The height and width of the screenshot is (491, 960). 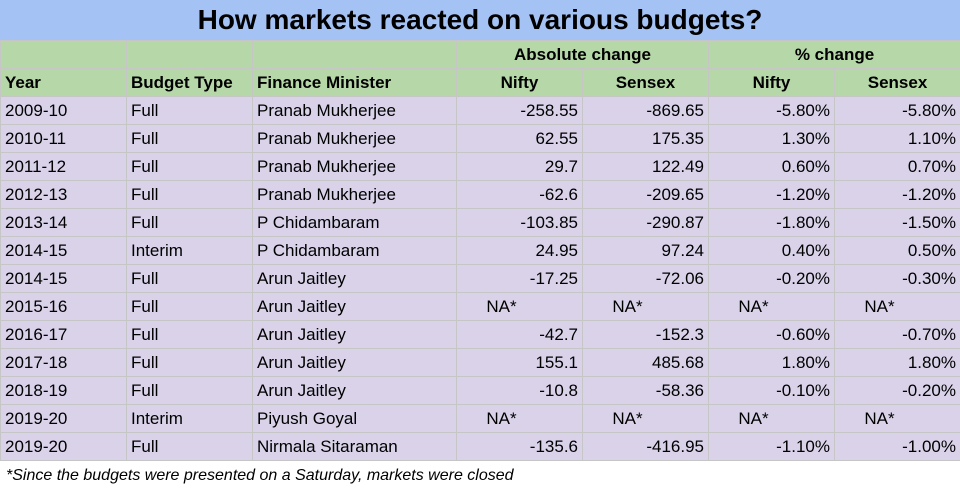 What do you see at coordinates (897, 419) in the screenshot?
I see `cell-pct-sensex: NA*` at bounding box center [897, 419].